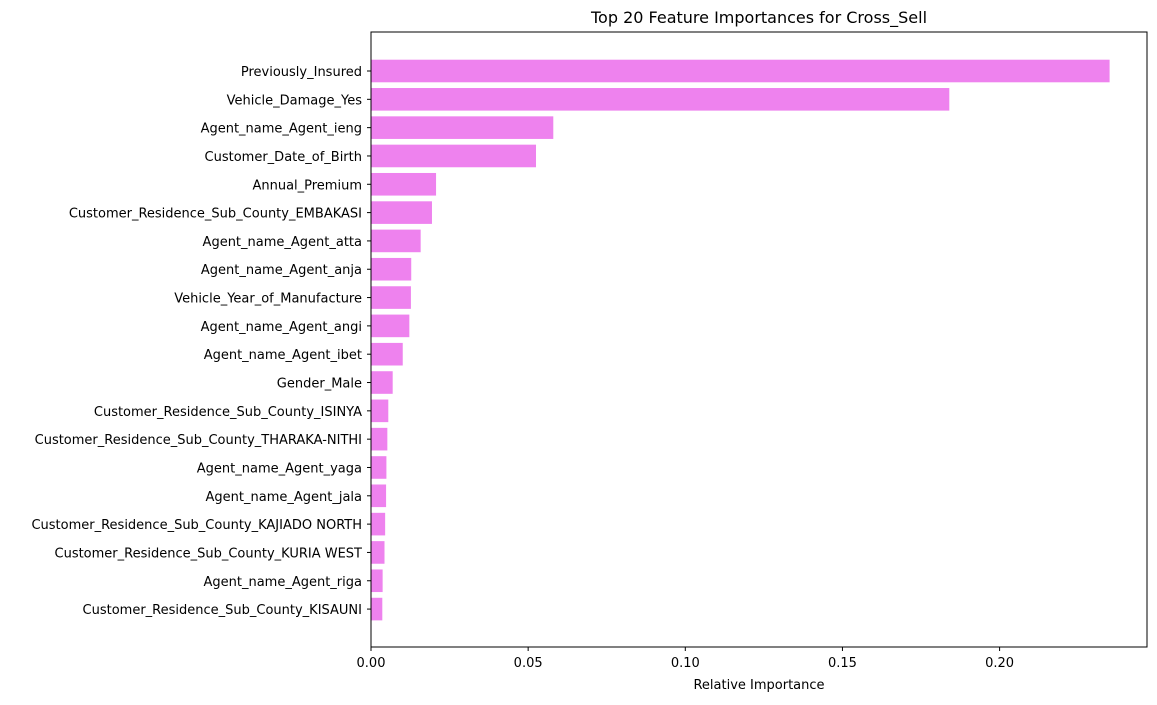  I want to click on x-tick-label: 0.15, so click(842, 663).